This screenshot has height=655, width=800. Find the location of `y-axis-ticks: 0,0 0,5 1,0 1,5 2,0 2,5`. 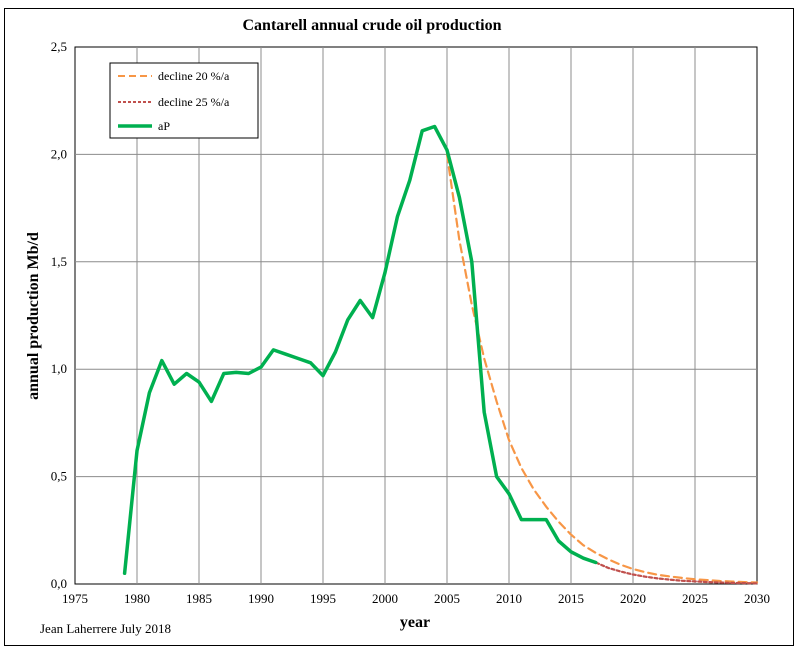

y-axis-ticks: 0,0 0,5 1,0 1,5 2,0 2,5 is located at coordinates (59, 315).